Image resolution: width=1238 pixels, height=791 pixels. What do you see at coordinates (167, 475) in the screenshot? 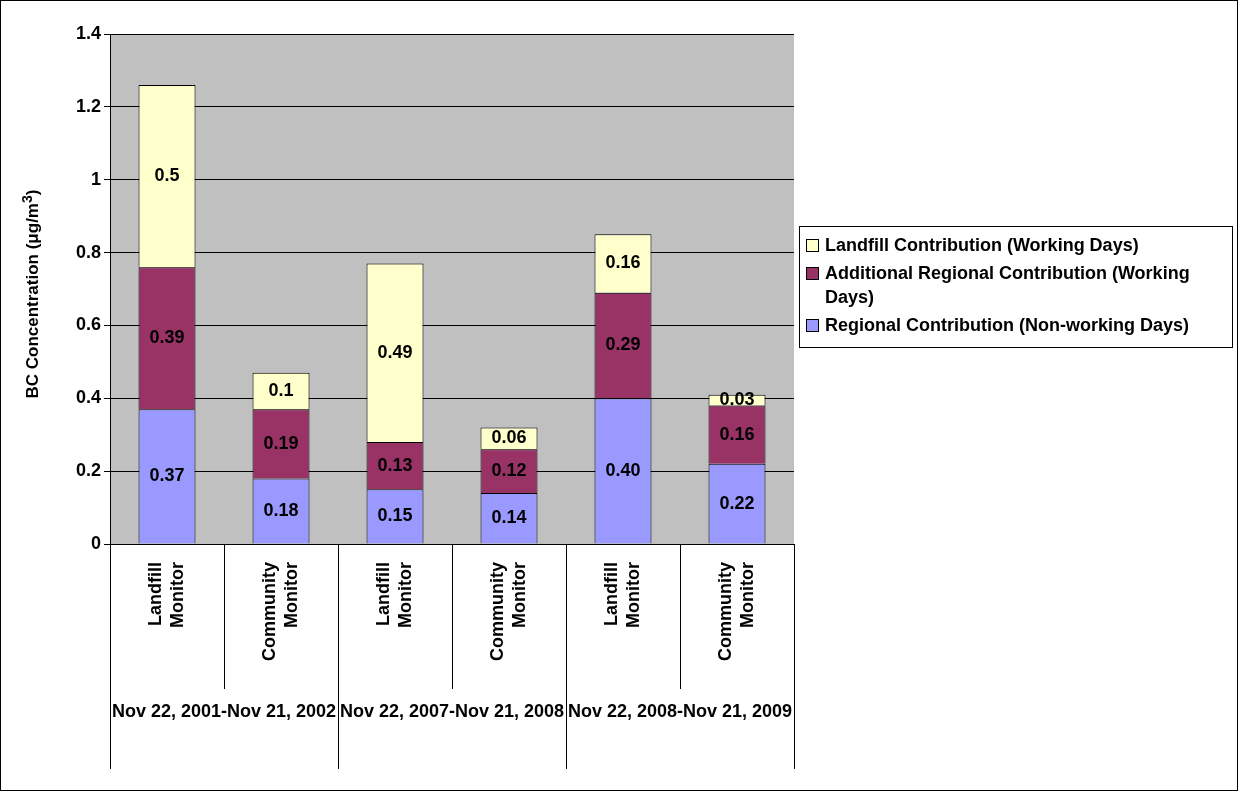
I see `data-label: 0.37` at bounding box center [167, 475].